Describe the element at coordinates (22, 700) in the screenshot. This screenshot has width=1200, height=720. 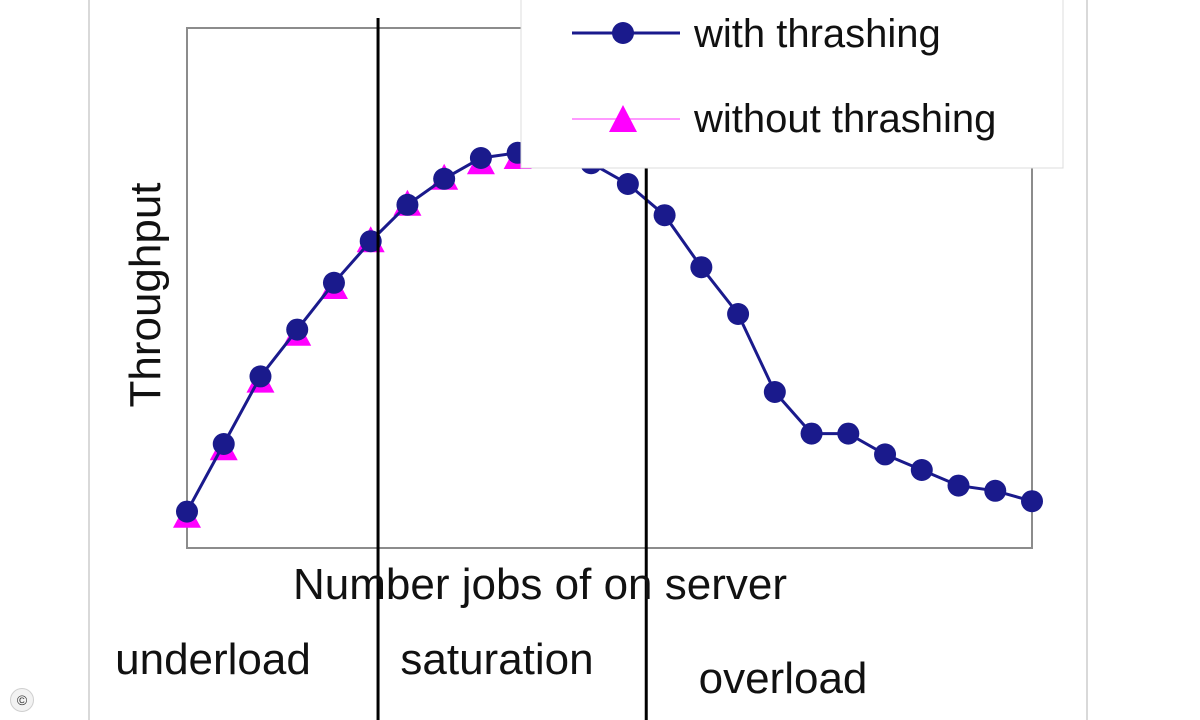
I see `copyright-icon: ©` at that location.